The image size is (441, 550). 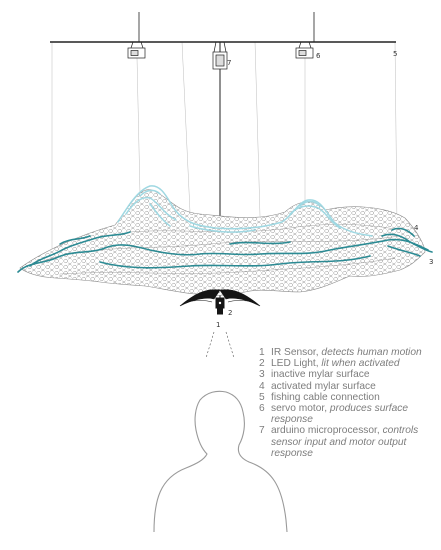 I want to click on legend-item: 2 LED Light, lit when activated, so click(x=349, y=363).